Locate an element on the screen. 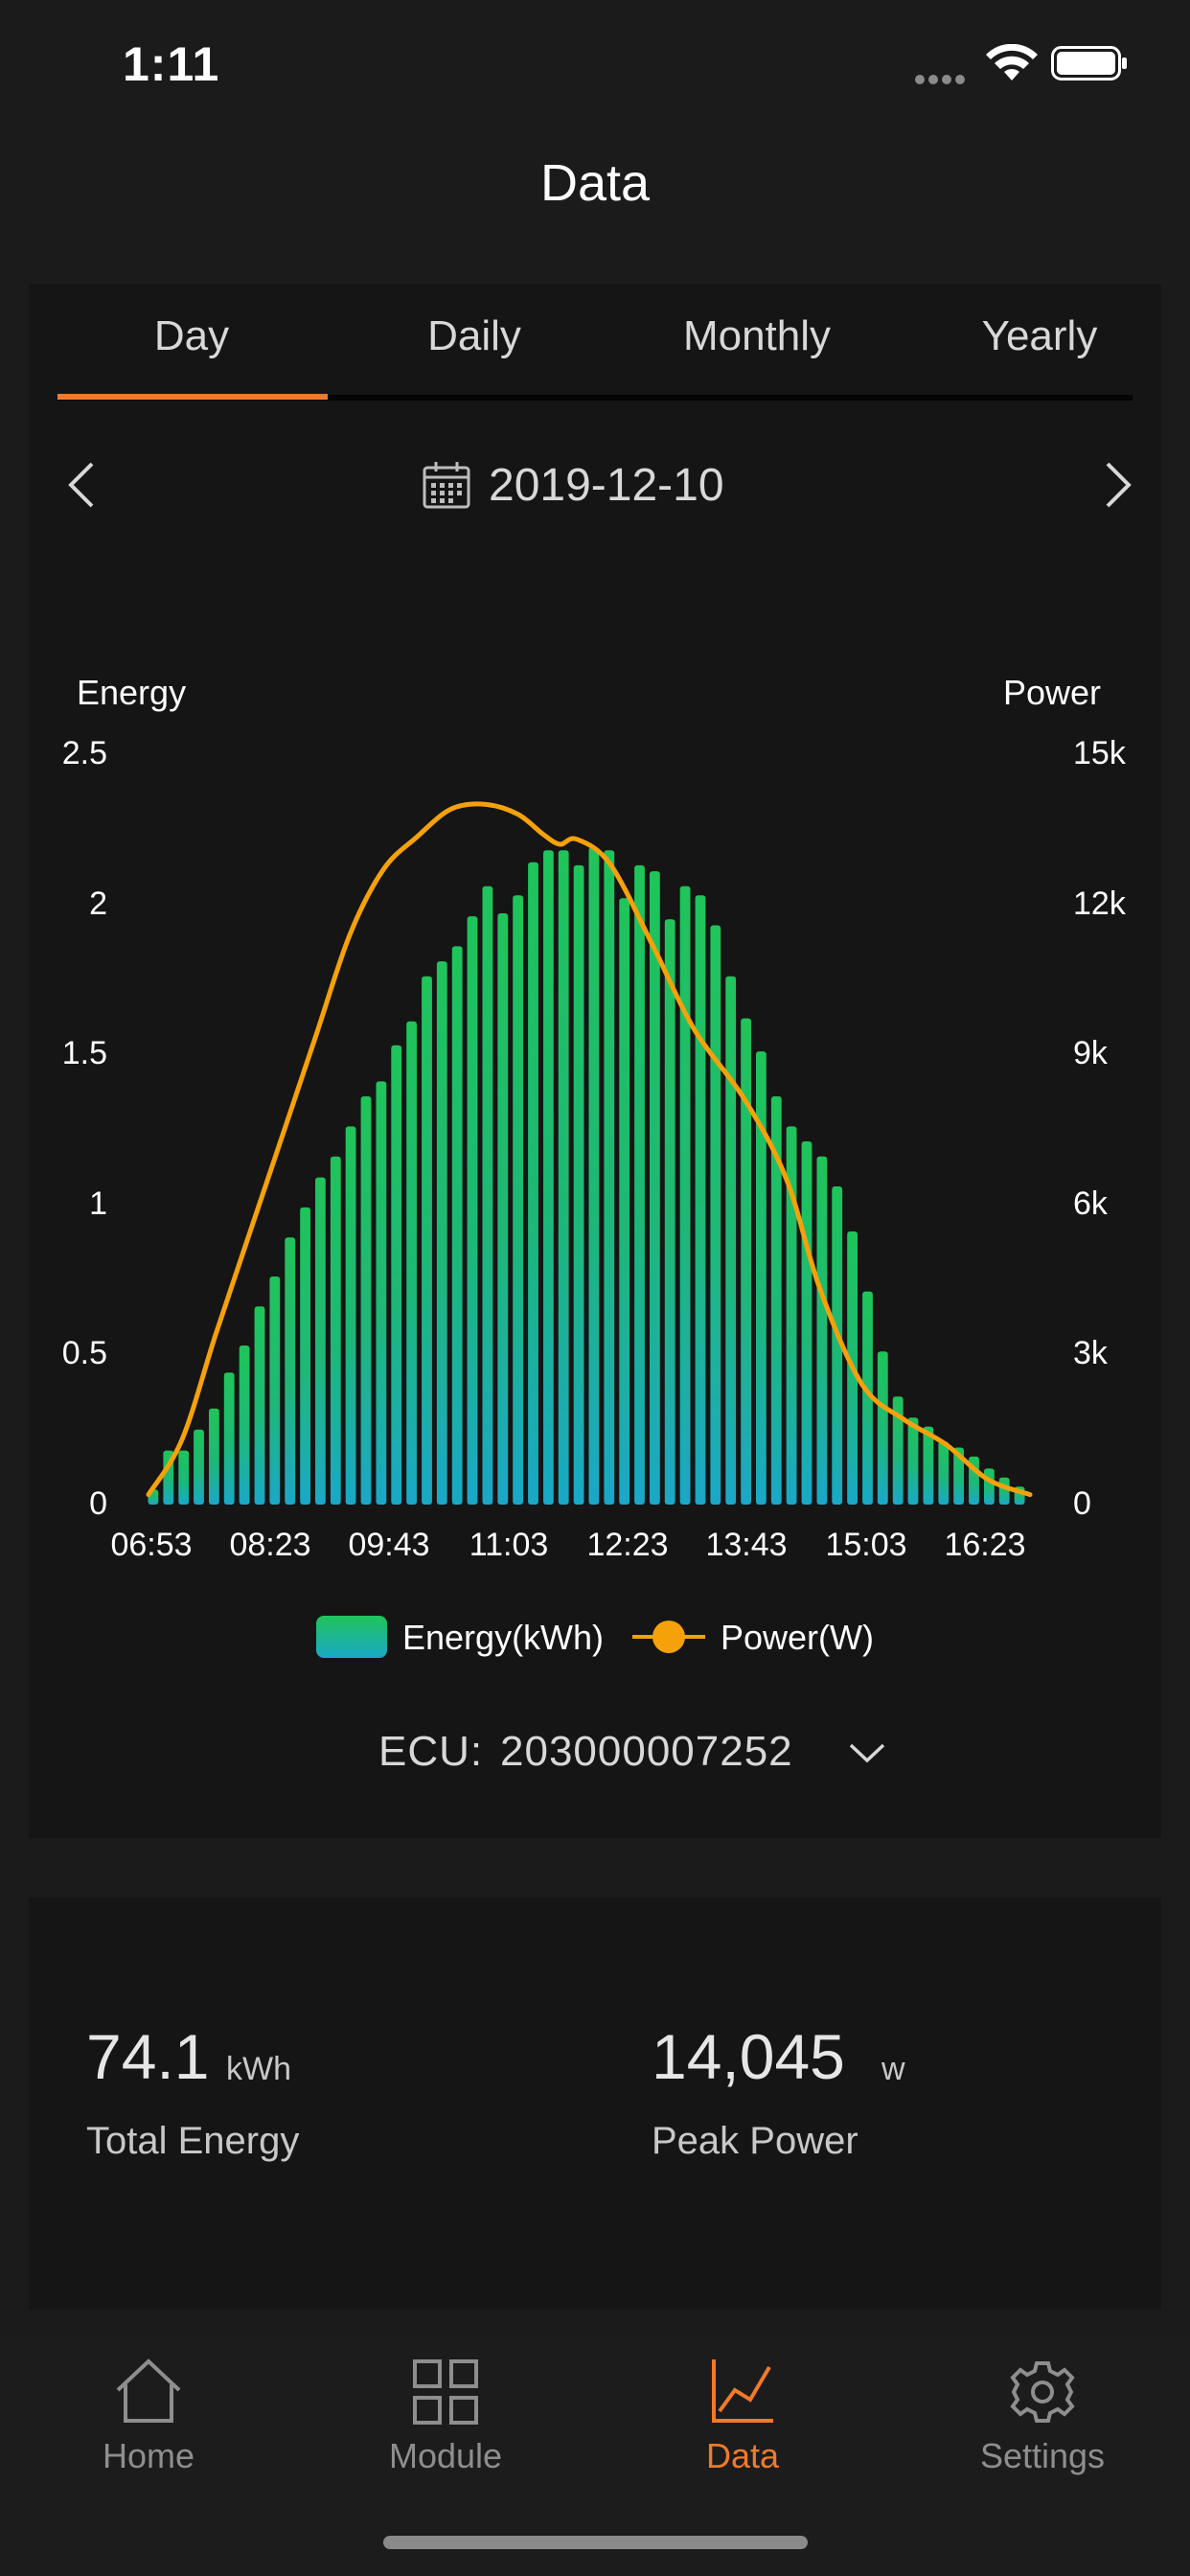 Image resolution: width=1190 pixels, height=2576 pixels. right-tick-label: 12k is located at coordinates (1100, 904).